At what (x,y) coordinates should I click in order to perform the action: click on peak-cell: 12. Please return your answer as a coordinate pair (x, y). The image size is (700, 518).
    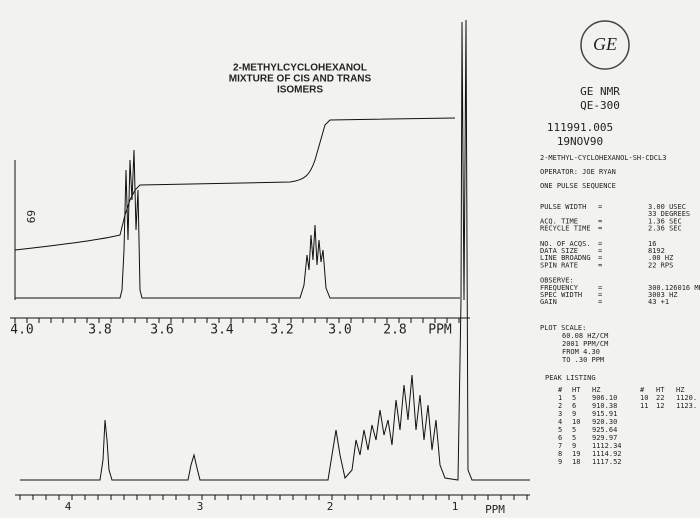
    Looking at the image, I should click on (660, 406).